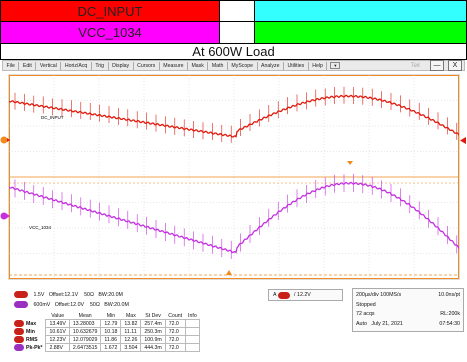 This screenshot has width=467, height=362. Describe the element at coordinates (153, 331) in the screenshot. I see `cell: 250.3m` at that location.